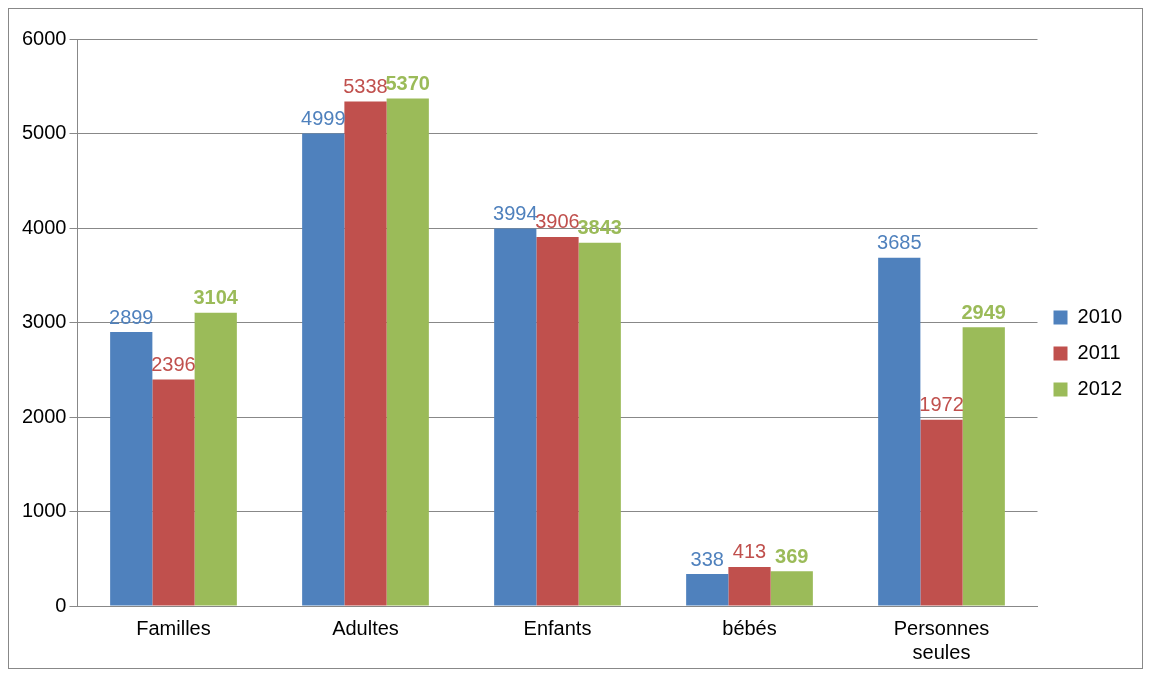 The image size is (1151, 677). Describe the element at coordinates (216, 297) in the screenshot. I see `data-label: 3104` at that location.